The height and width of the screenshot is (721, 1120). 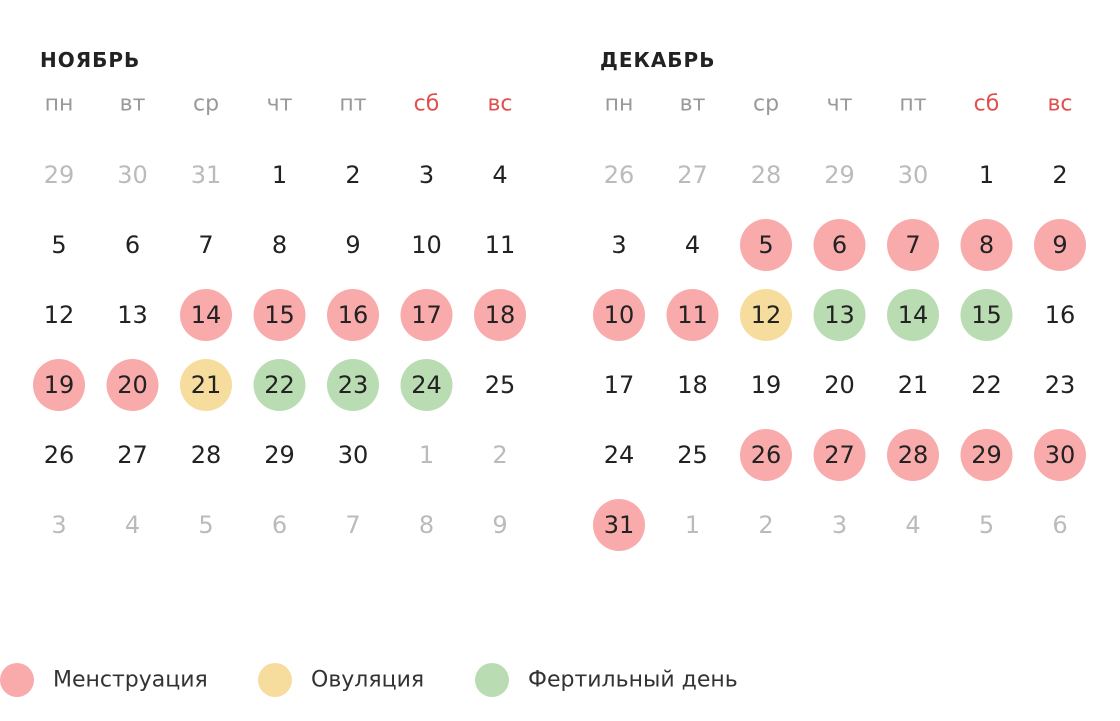 I want to click on day: 14, so click(x=206, y=315).